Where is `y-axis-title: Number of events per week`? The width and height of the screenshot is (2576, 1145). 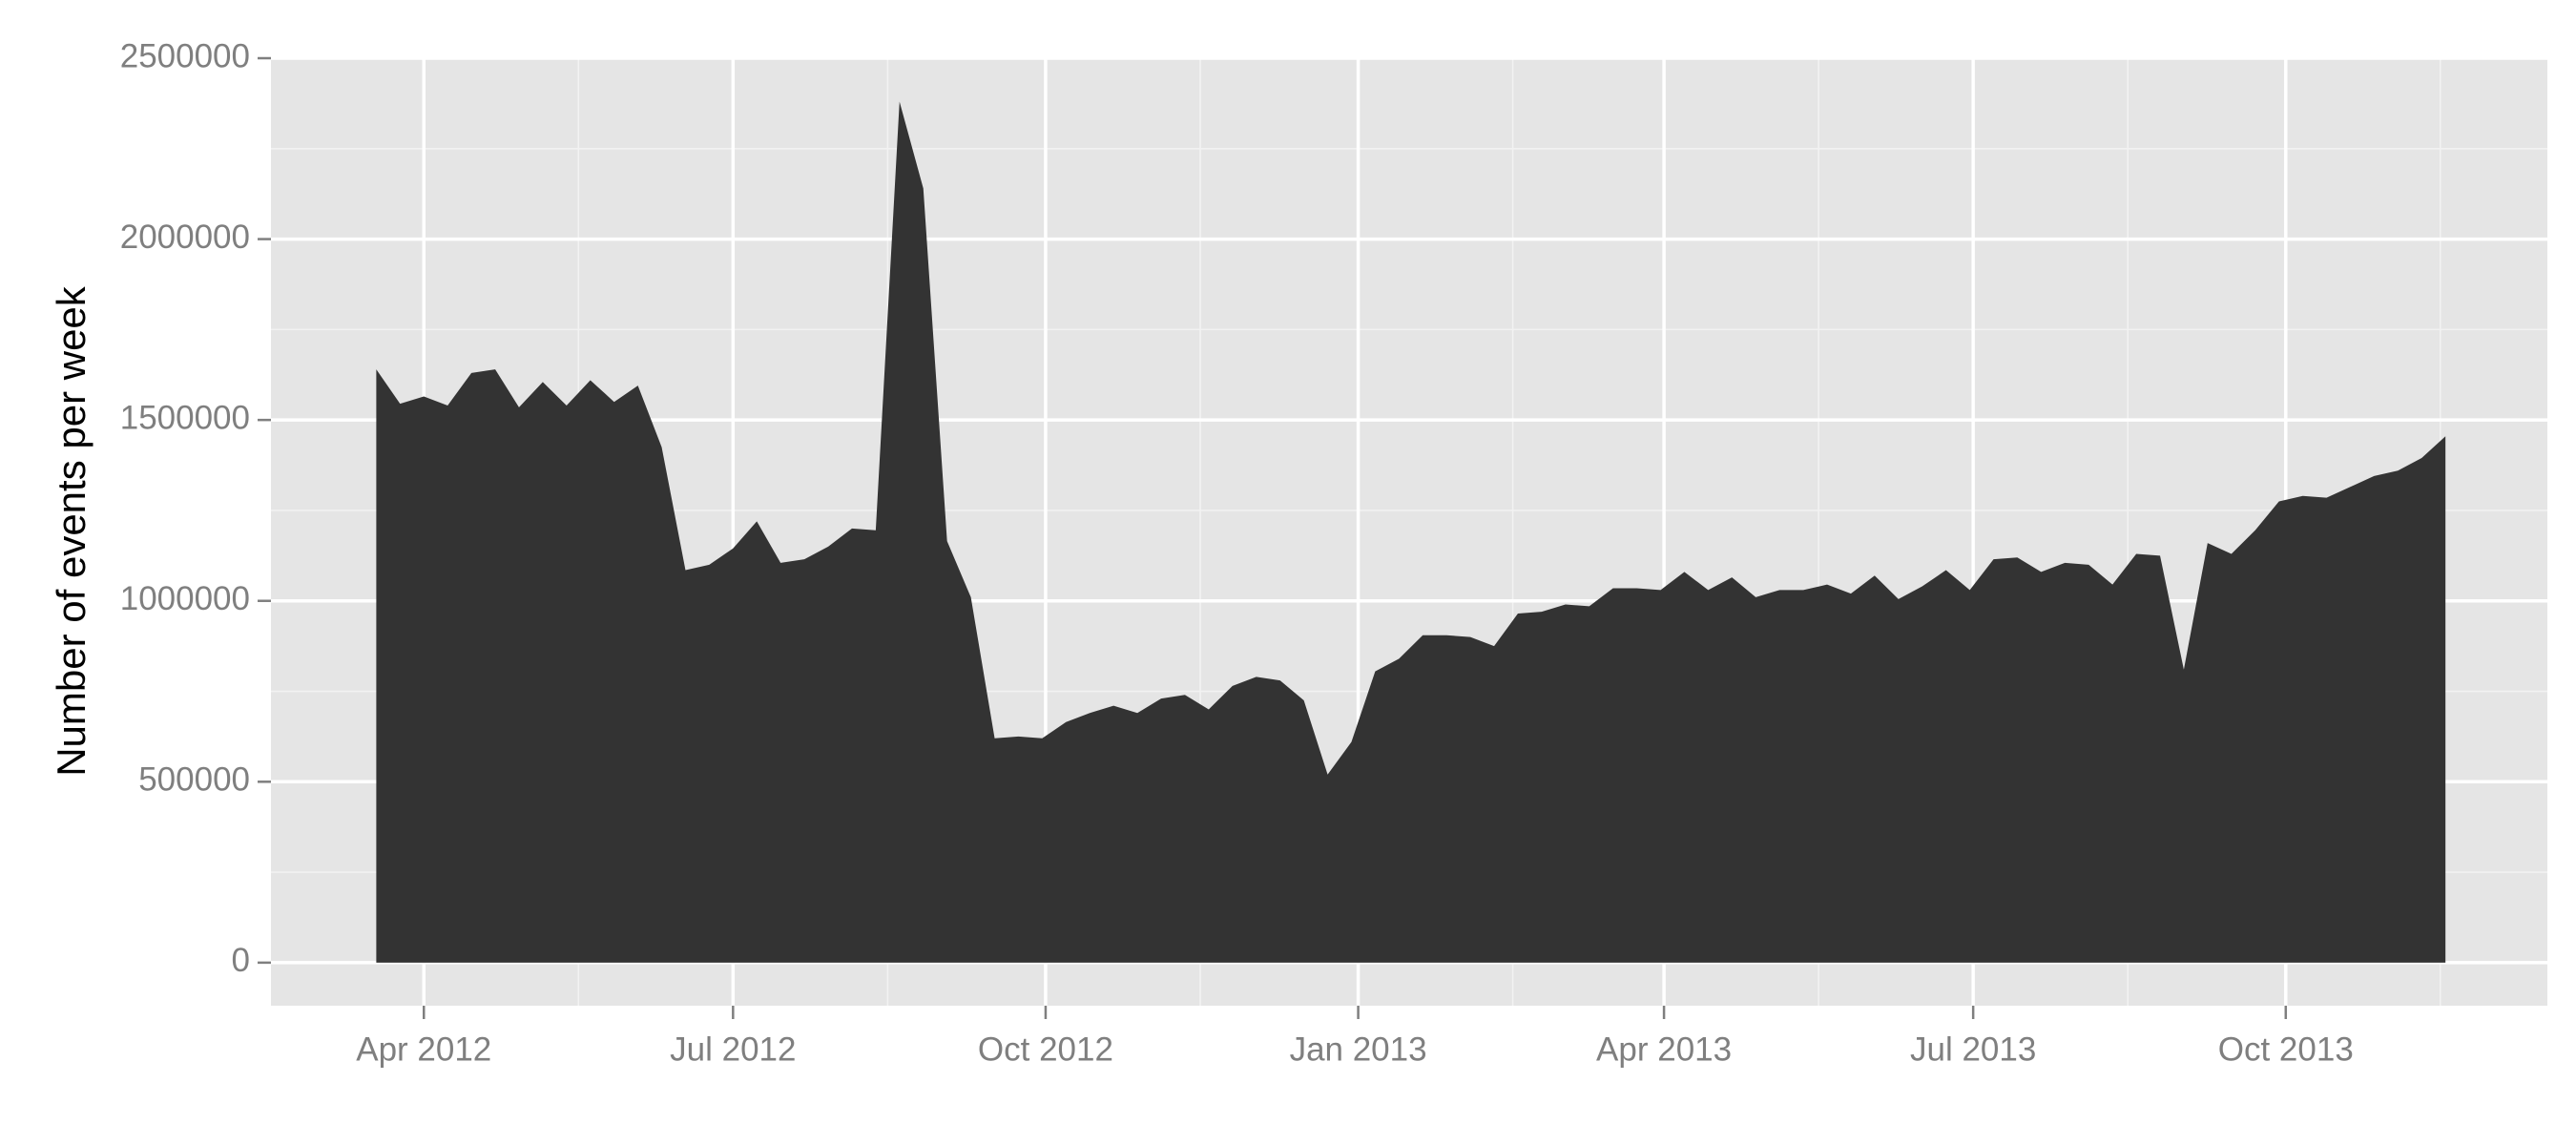 y-axis-title: Number of events per week is located at coordinates (71, 531).